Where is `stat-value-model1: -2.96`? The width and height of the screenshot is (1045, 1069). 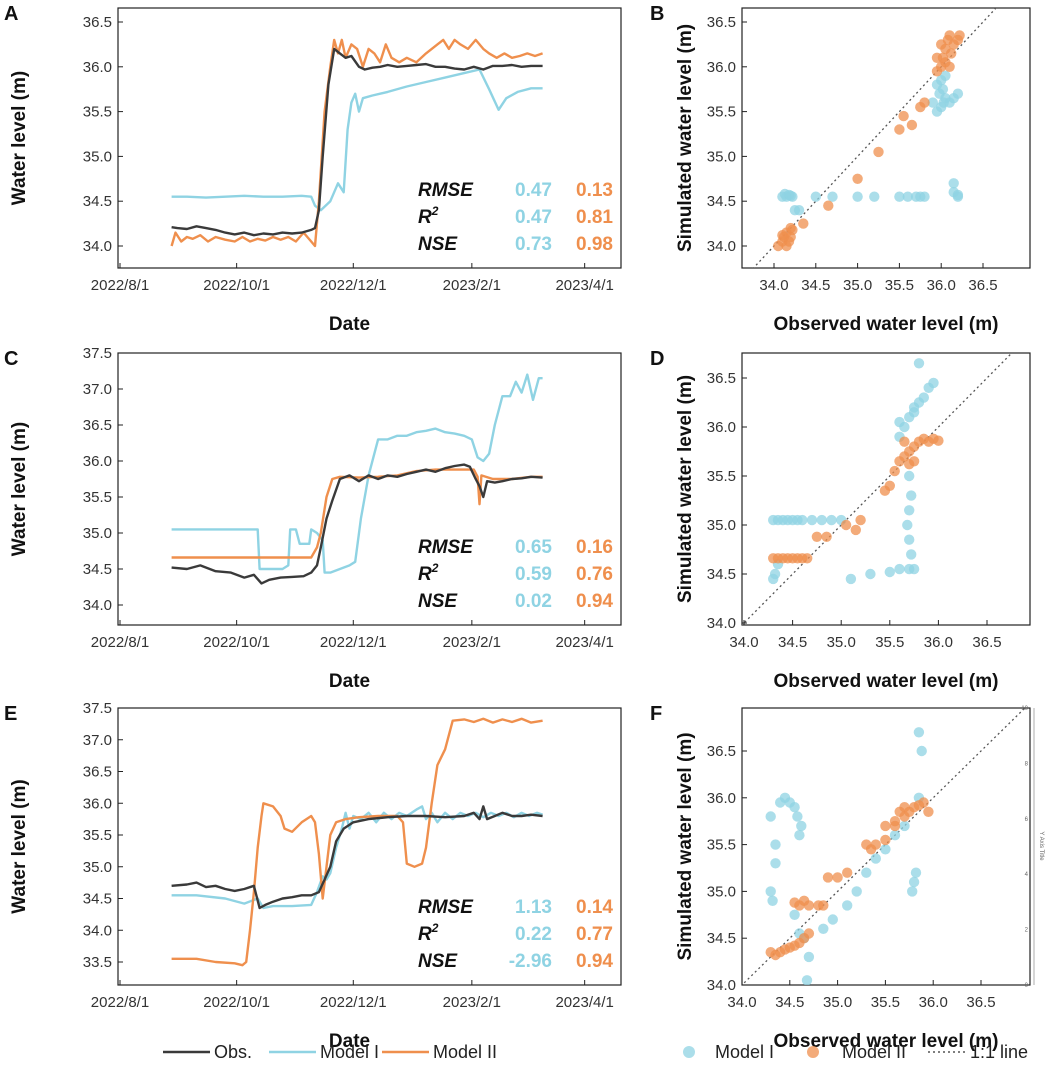
stat-value-model1: -2.96 is located at coordinates (530, 961).